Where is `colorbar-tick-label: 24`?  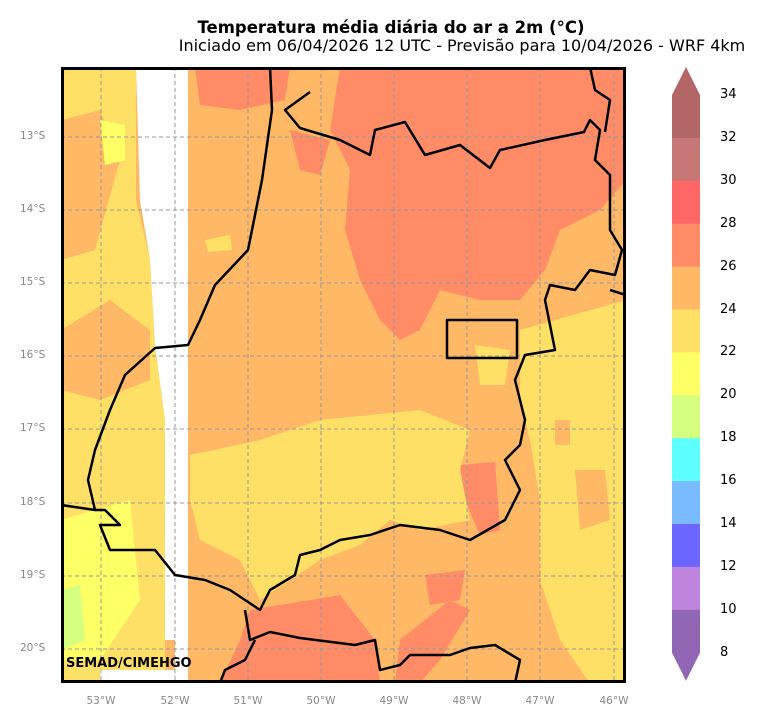 colorbar-tick-label: 24 is located at coordinates (728, 309).